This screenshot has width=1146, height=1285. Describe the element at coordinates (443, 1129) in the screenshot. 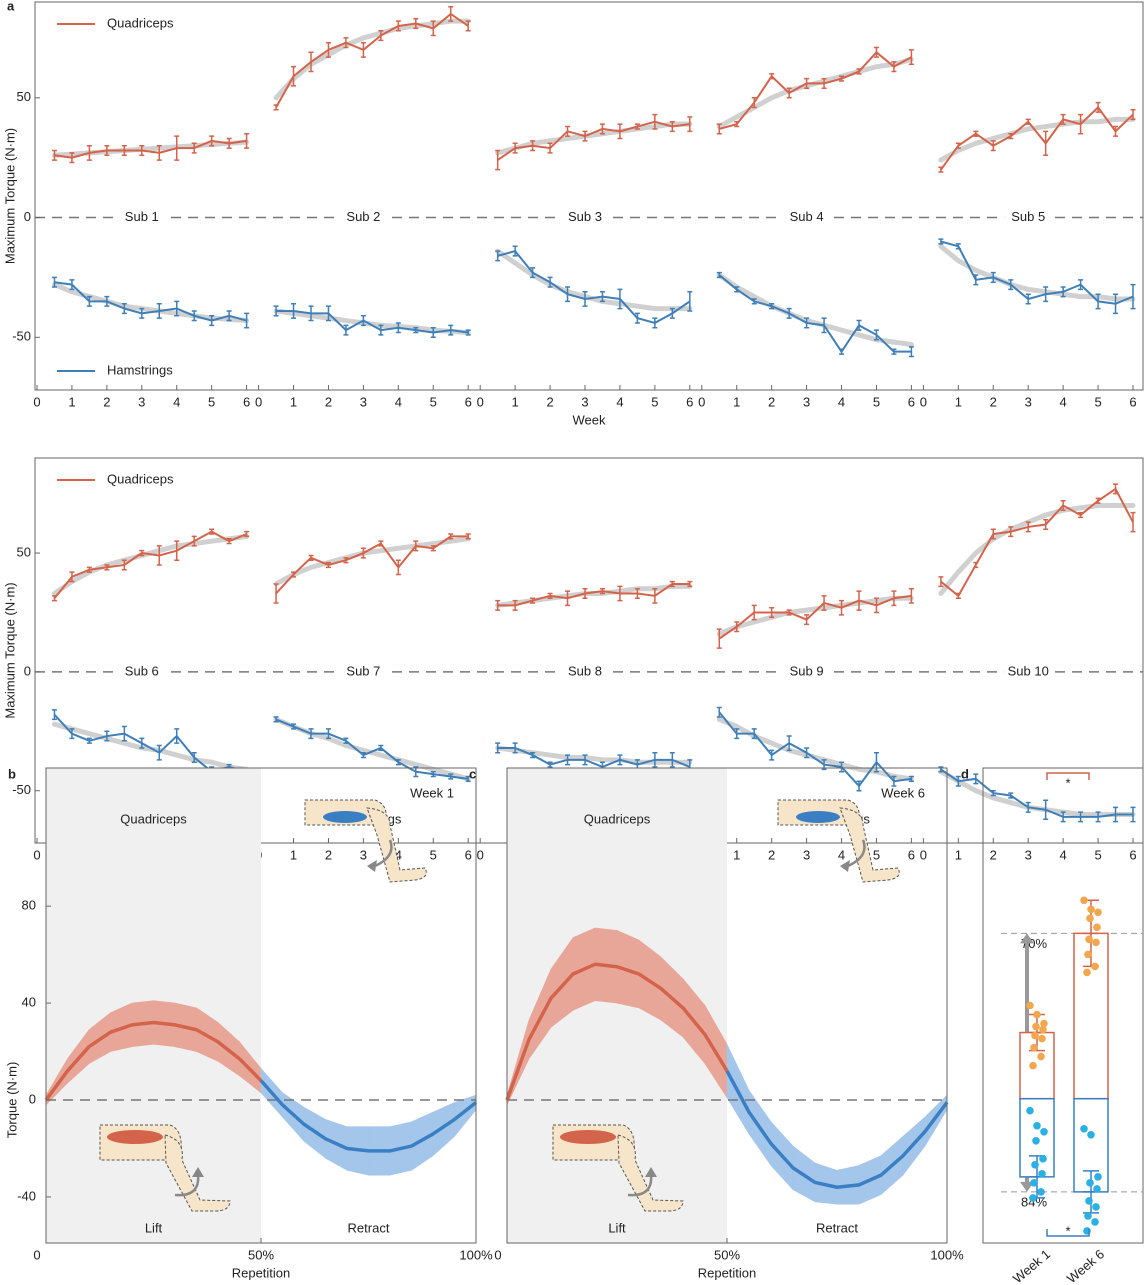

I see `sd-band` at that location.